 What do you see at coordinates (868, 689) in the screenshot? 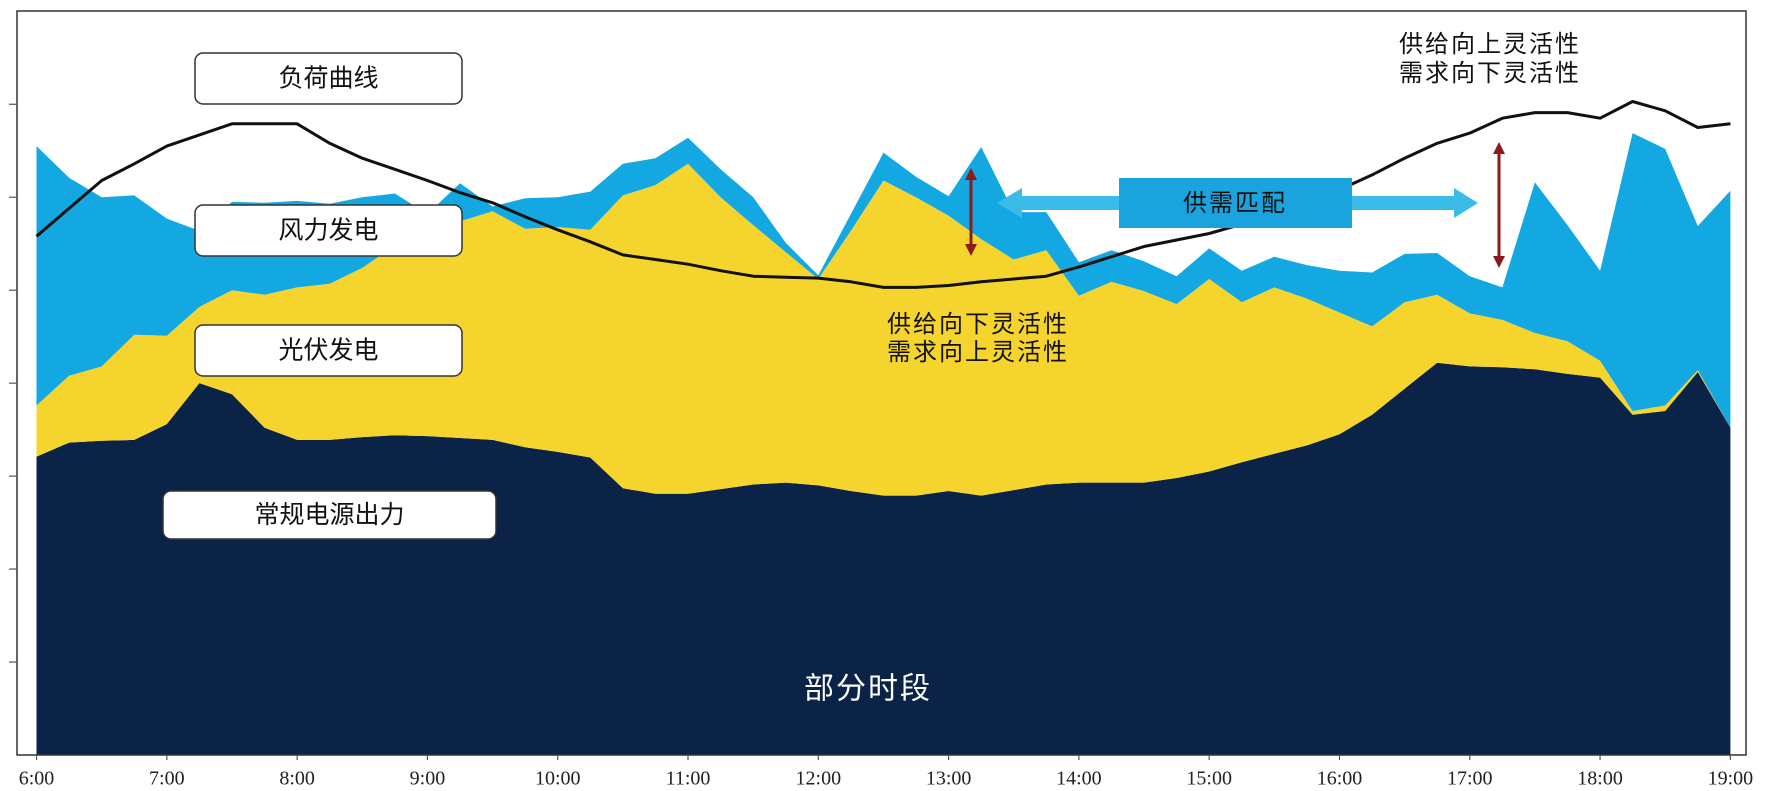
I see `annotation: 部分时段` at bounding box center [868, 689].